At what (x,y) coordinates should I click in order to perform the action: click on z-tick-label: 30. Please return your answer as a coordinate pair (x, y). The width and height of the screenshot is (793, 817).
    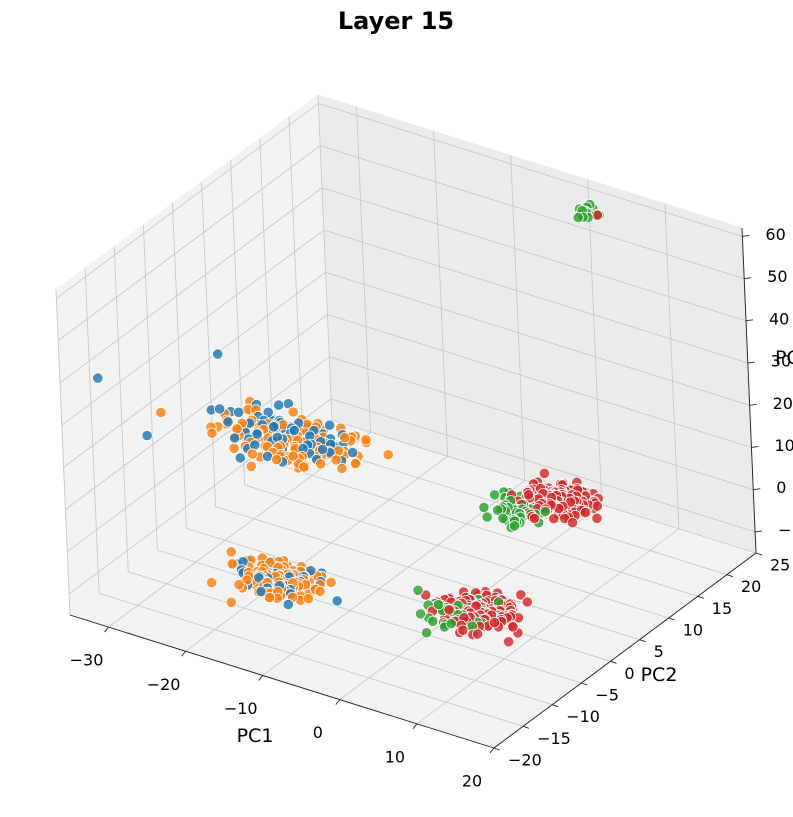
    Looking at the image, I should click on (781, 361).